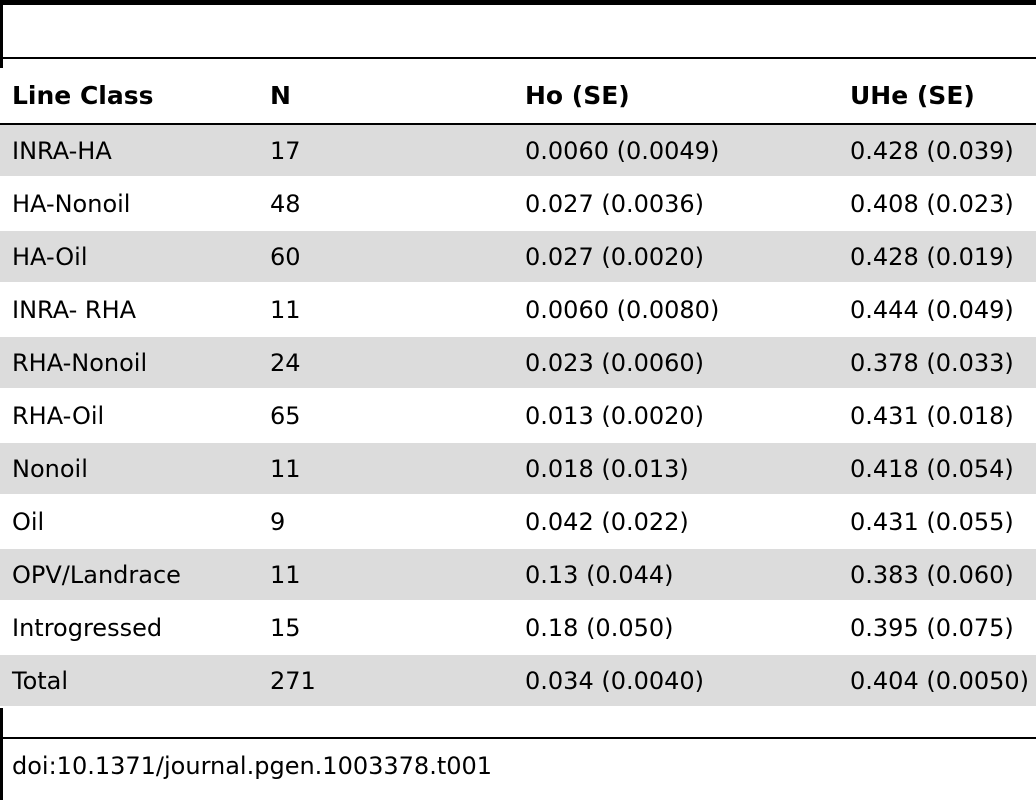  Describe the element at coordinates (912, 95) in the screenshot. I see `header-uhe-se: UHe (SE)` at that location.